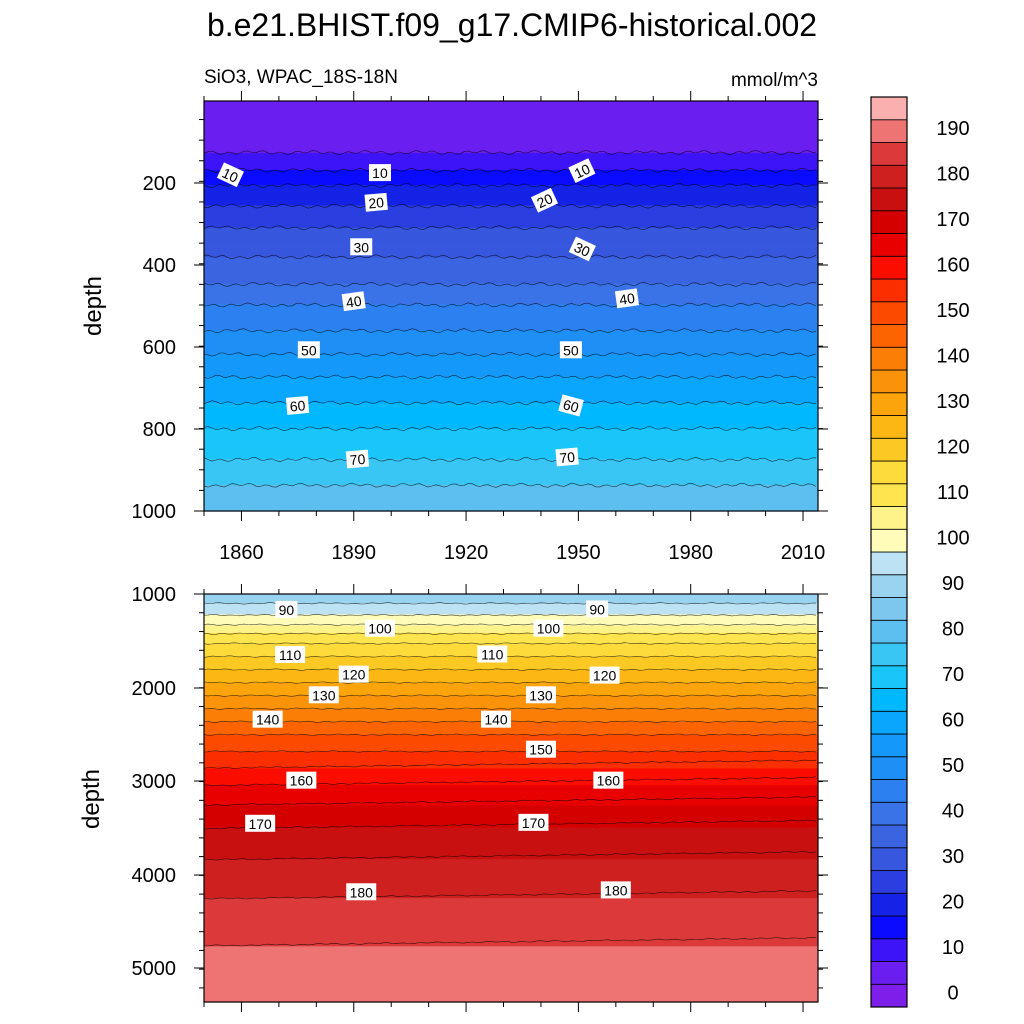 This screenshot has height=1024, width=1024. What do you see at coordinates (297, 405) in the screenshot?
I see `contour-label-text: 60` at bounding box center [297, 405].